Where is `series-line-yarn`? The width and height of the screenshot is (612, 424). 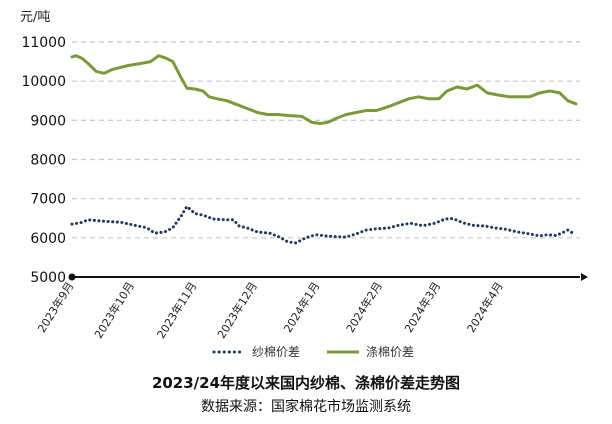
series-line-yarn is located at coordinates (323, 225).